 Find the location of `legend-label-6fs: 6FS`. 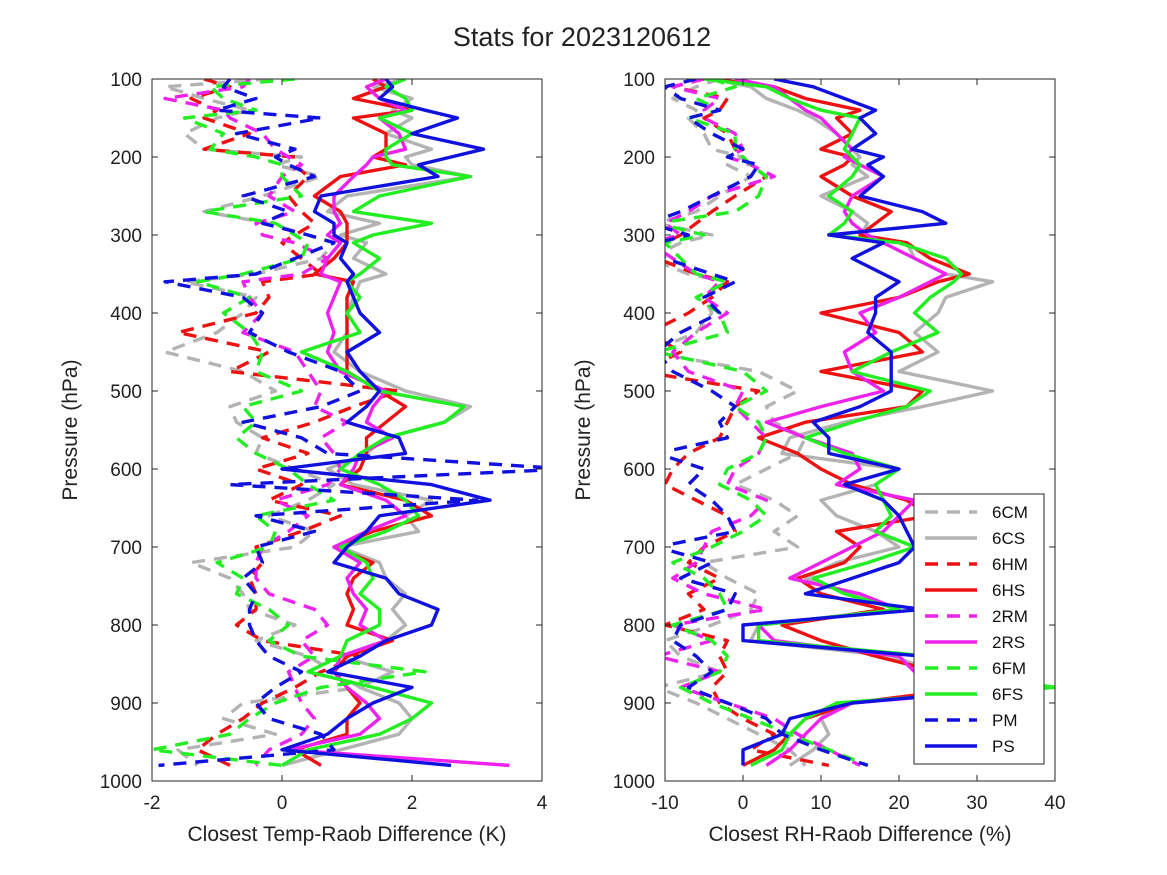

legend-label-6fs: 6FS is located at coordinates (1007, 694).